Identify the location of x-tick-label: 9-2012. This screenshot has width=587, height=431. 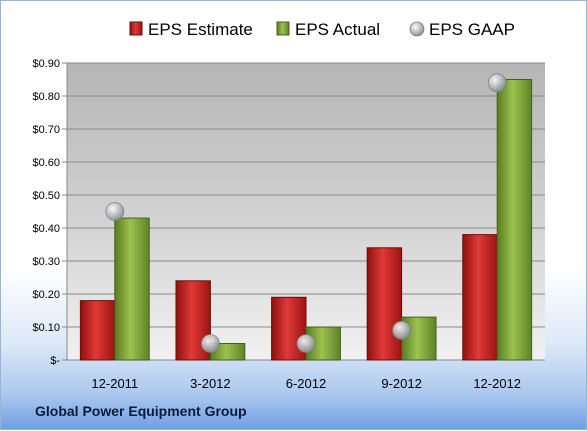
(401, 383).